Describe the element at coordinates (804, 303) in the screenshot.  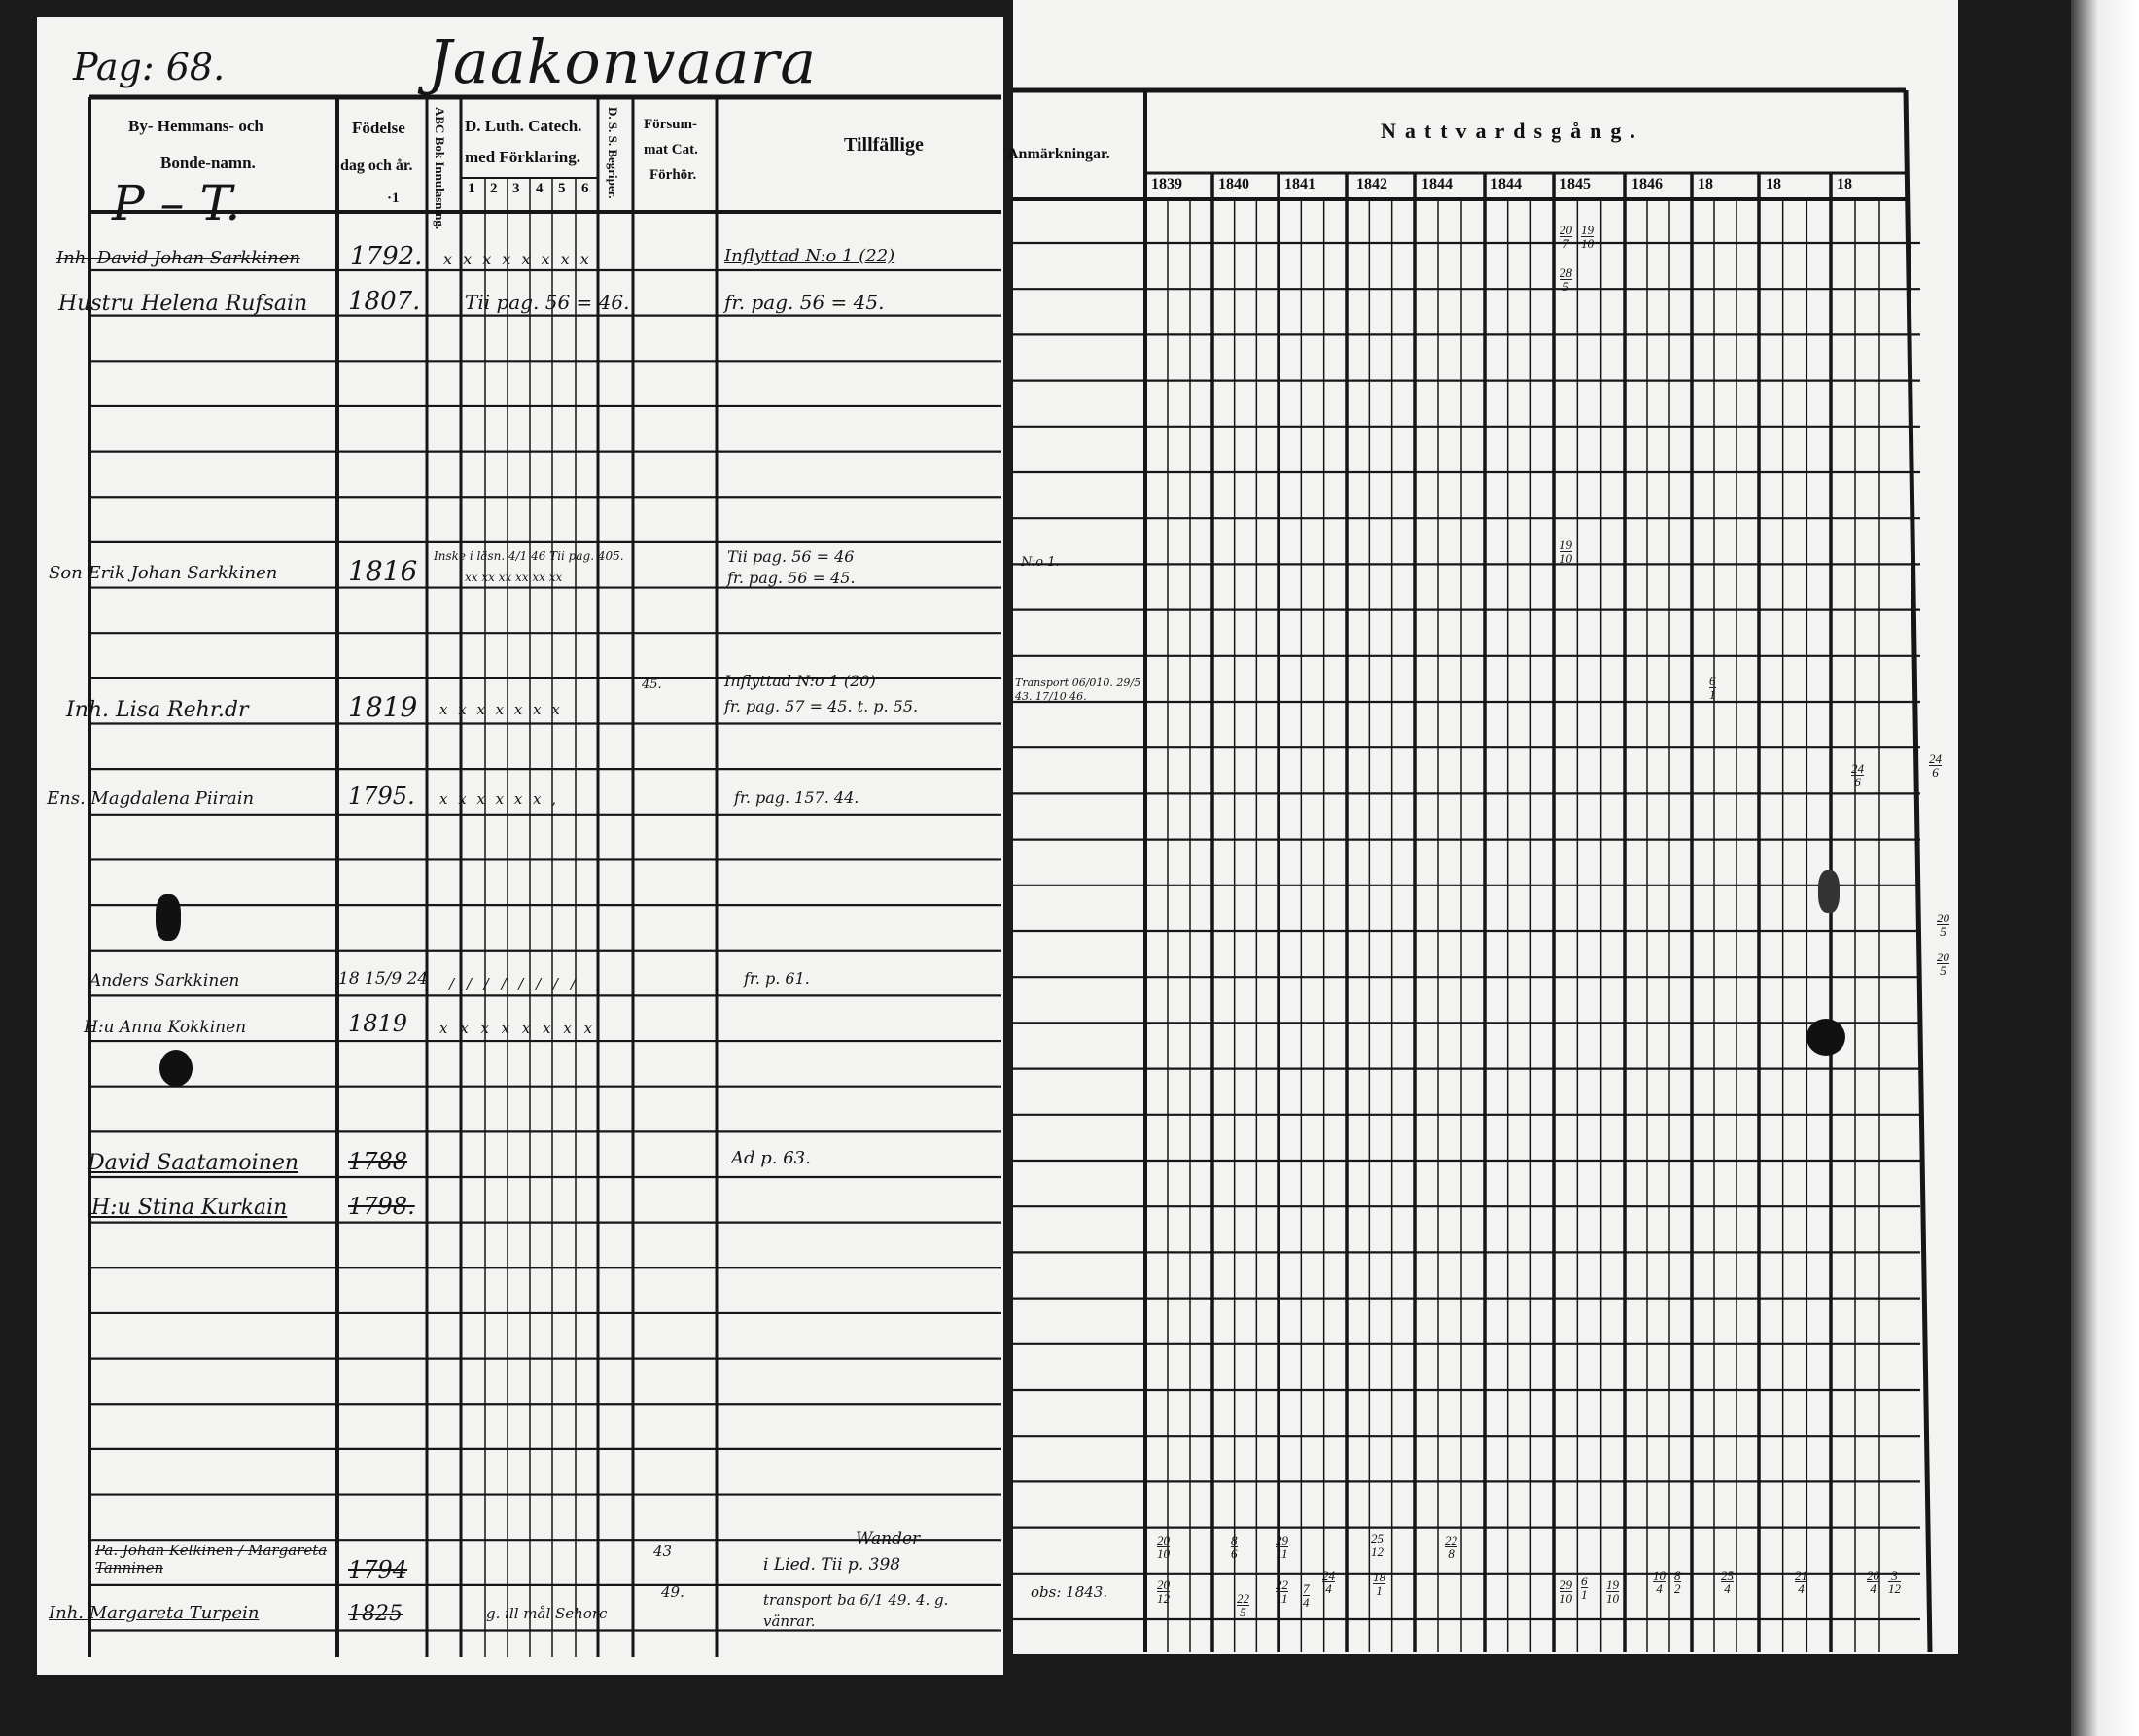
I see `entry-tillfallige: fr. pag. 56 = 45.` at that location.